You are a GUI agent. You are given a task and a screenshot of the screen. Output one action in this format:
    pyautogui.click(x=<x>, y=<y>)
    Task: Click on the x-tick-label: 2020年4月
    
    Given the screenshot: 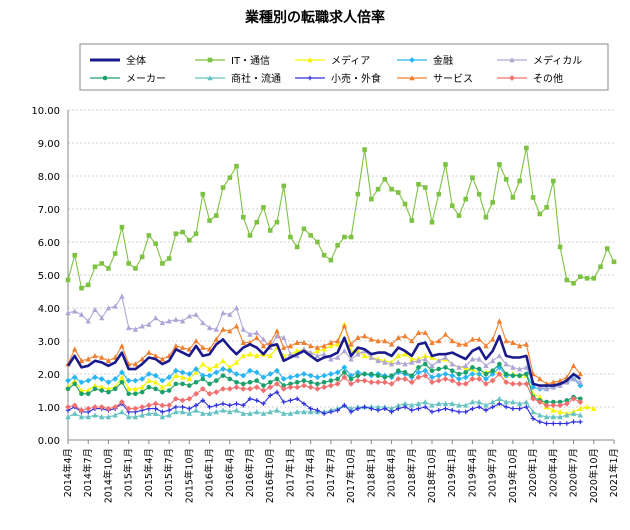 What is the action you would take?
    pyautogui.click(x=553, y=472)
    